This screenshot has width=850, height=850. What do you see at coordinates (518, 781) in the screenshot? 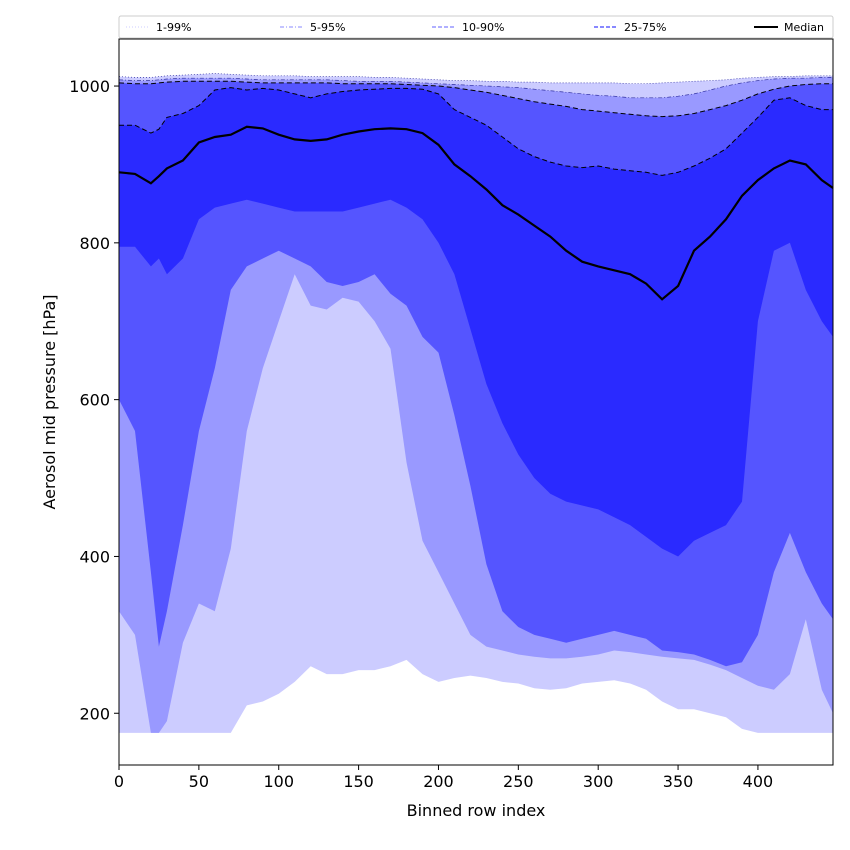
I see `x-tick-label: 250` at bounding box center [518, 781].